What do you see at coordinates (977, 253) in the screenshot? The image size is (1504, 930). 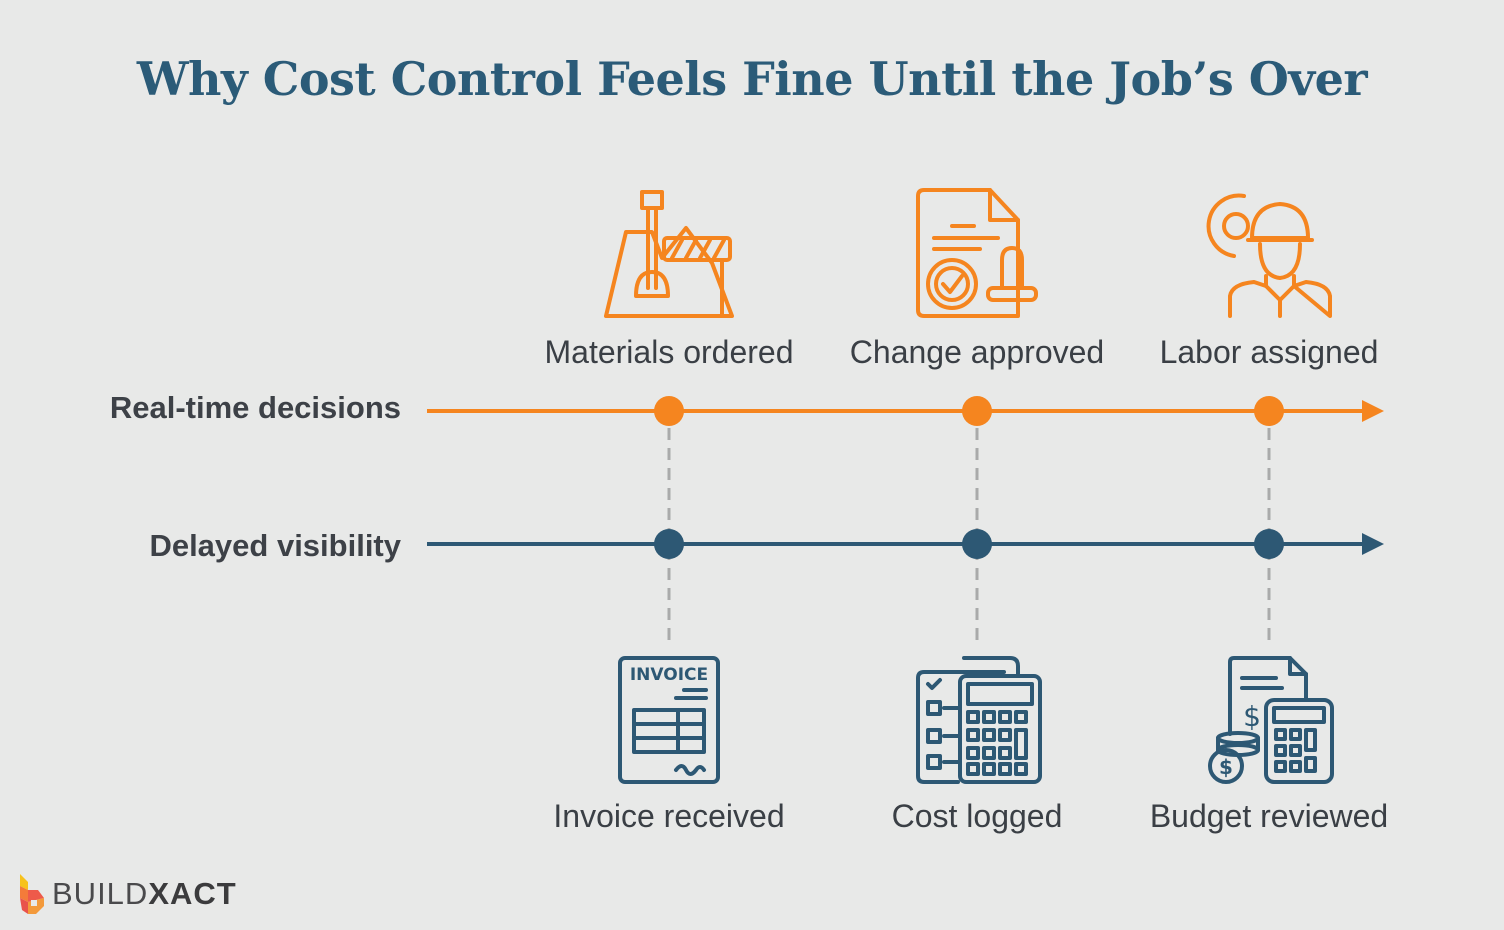 I see `document-stamp-icon` at bounding box center [977, 253].